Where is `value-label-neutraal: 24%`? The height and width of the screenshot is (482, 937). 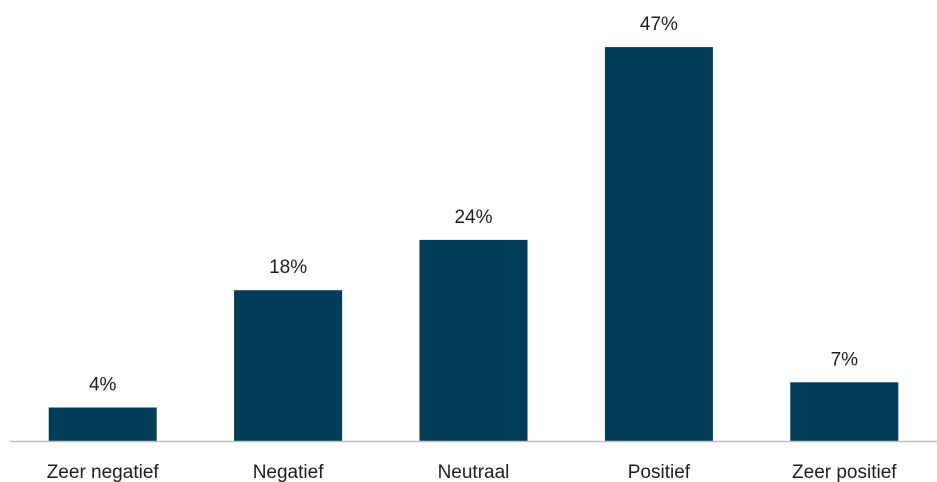
value-label-neutraal: 24% is located at coordinates (473, 217).